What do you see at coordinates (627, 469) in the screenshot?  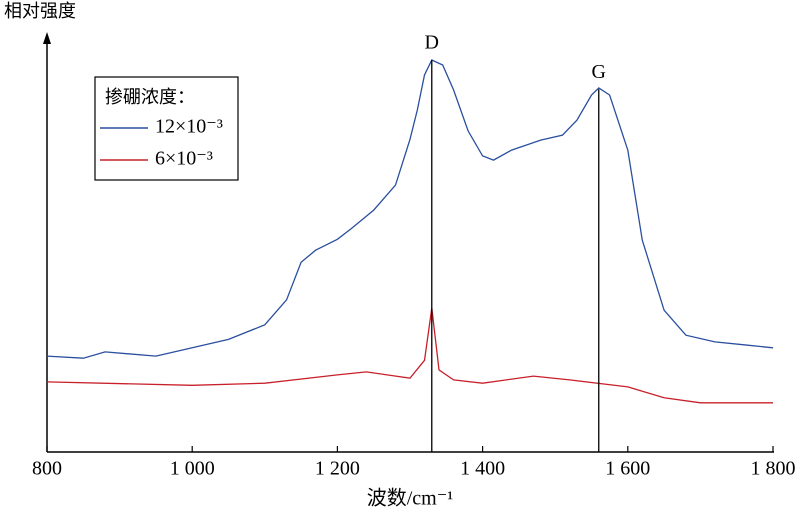 I see `x-tick-label: 1 600` at bounding box center [627, 469].